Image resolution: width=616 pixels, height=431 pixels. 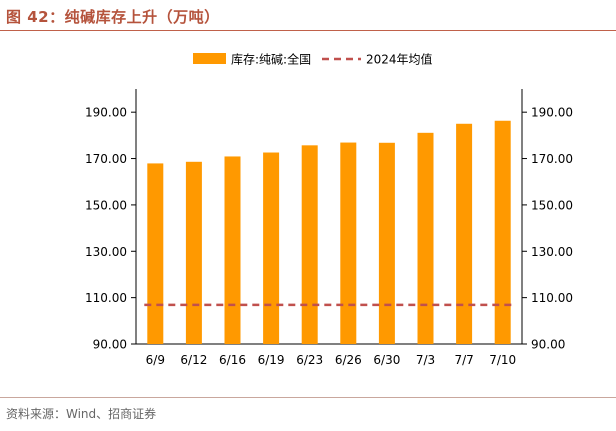 What do you see at coordinates (106, 159) in the screenshot?
I see `left-y-tick-label: 170.00` at bounding box center [106, 159].